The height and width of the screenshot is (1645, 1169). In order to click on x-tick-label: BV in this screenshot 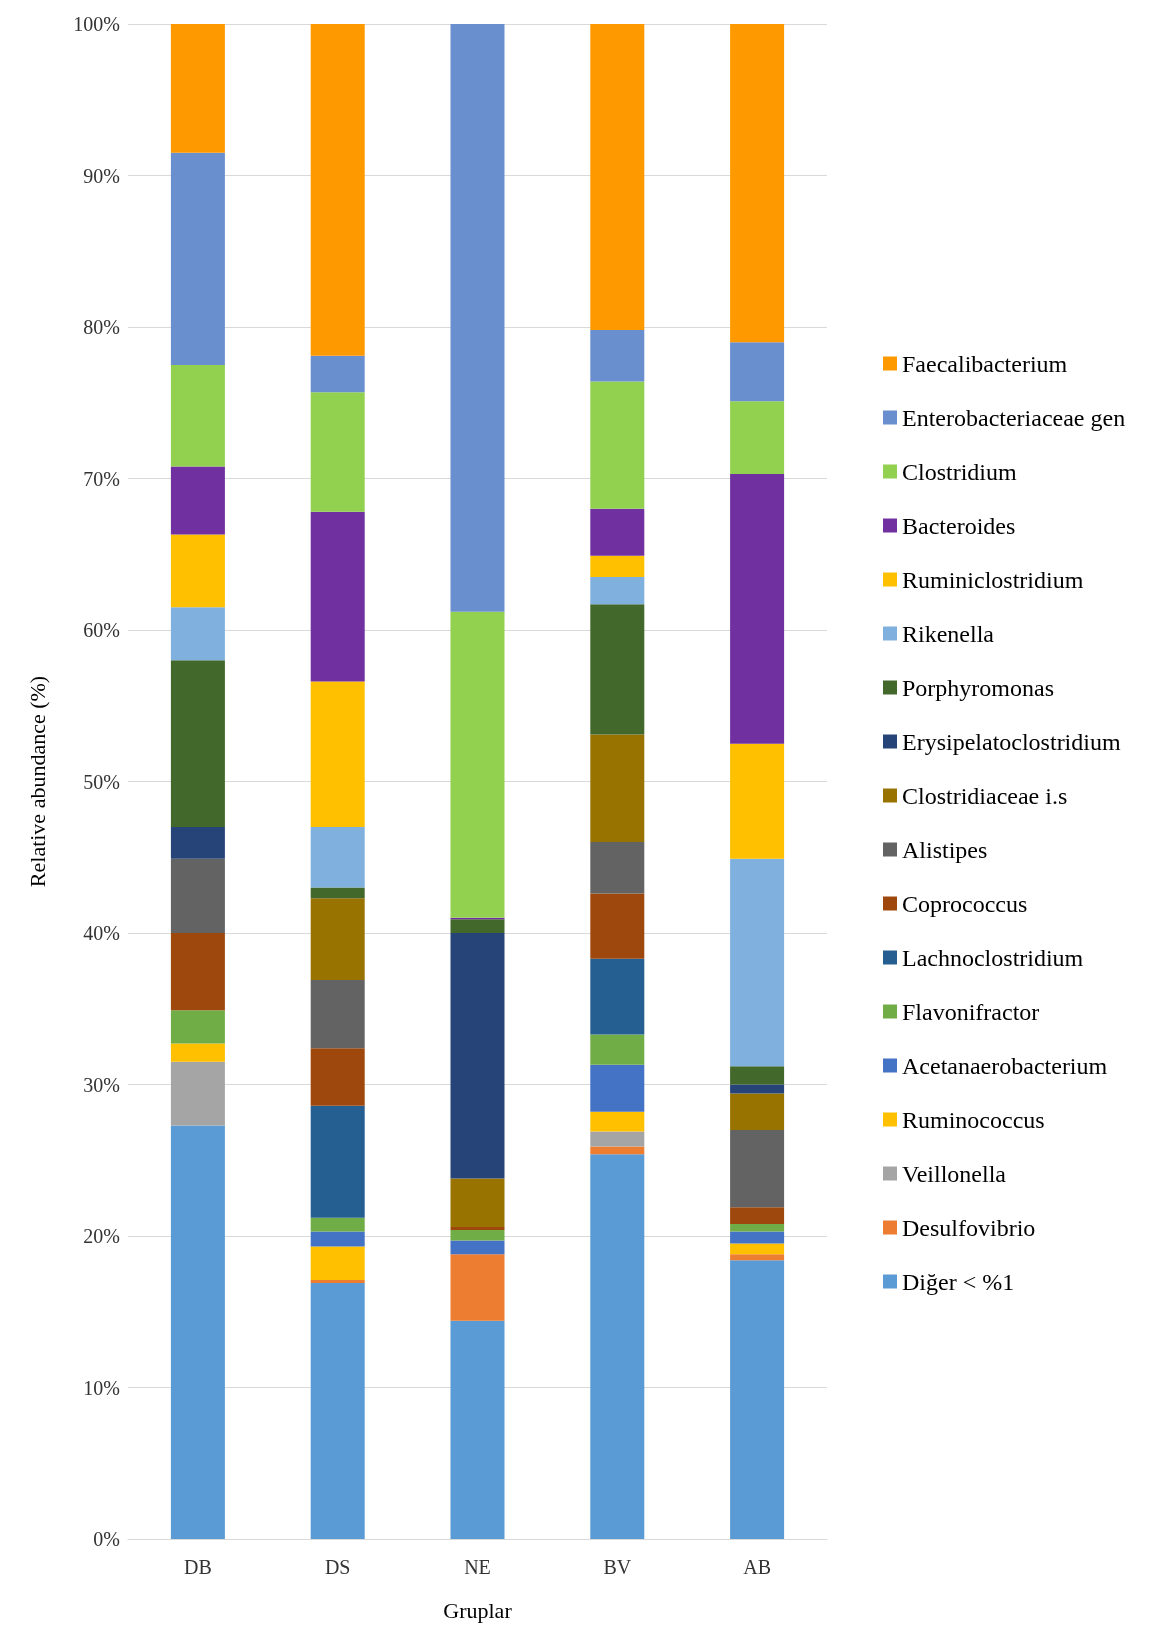, I will do `click(617, 1567)`.